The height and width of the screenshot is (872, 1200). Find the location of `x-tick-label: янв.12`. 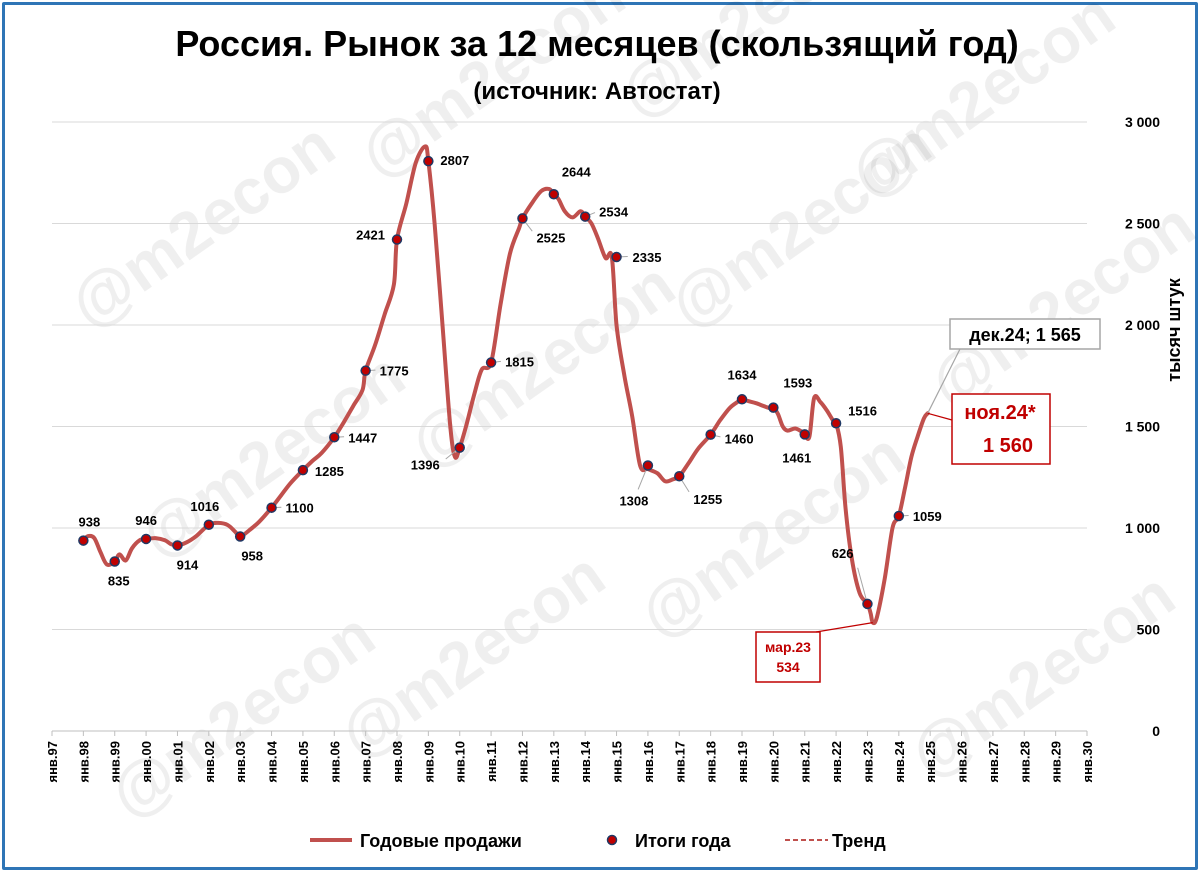

x-tick-label: янв.12 is located at coordinates (522, 762).